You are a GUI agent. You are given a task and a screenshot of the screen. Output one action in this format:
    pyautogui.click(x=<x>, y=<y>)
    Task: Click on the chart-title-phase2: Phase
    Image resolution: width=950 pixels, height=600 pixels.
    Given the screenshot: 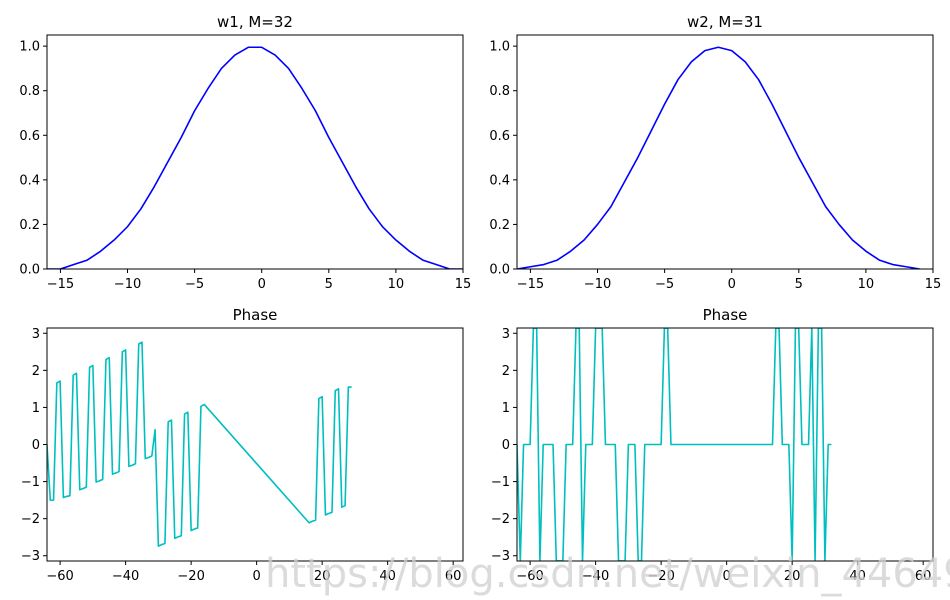 What is the action you would take?
    pyautogui.click(x=725, y=315)
    